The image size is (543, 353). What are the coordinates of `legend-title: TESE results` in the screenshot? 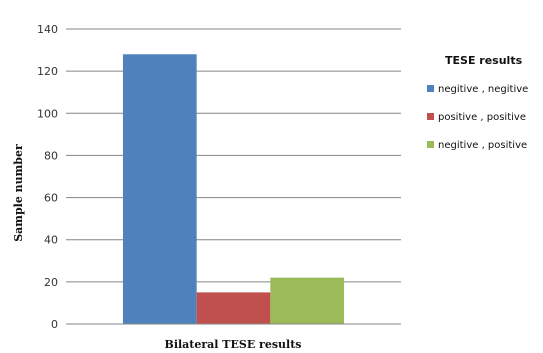 It's located at (484, 60).